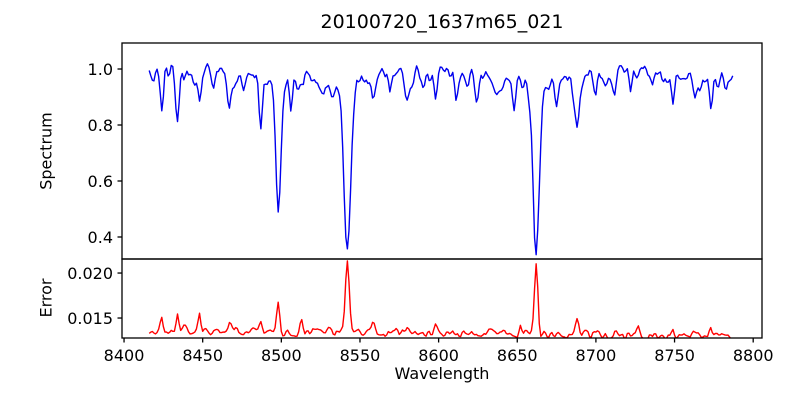 This screenshot has height=400, width=800. I want to click on error-line, so click(440, 299).